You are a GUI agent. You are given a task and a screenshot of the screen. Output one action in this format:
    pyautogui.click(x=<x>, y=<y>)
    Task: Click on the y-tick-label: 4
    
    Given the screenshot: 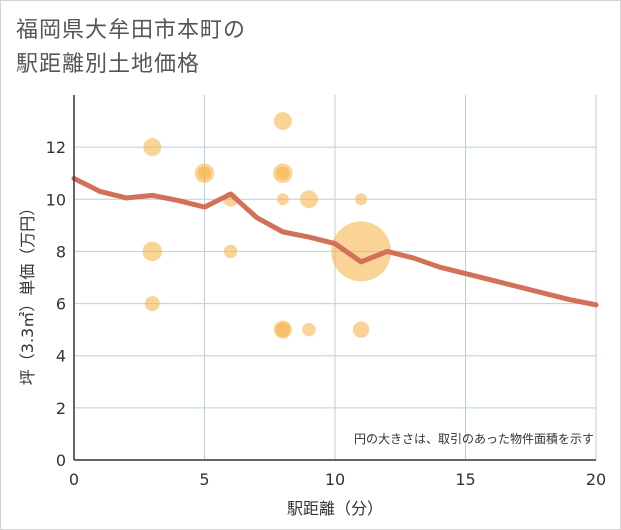 What is the action you would take?
    pyautogui.click(x=61, y=356)
    